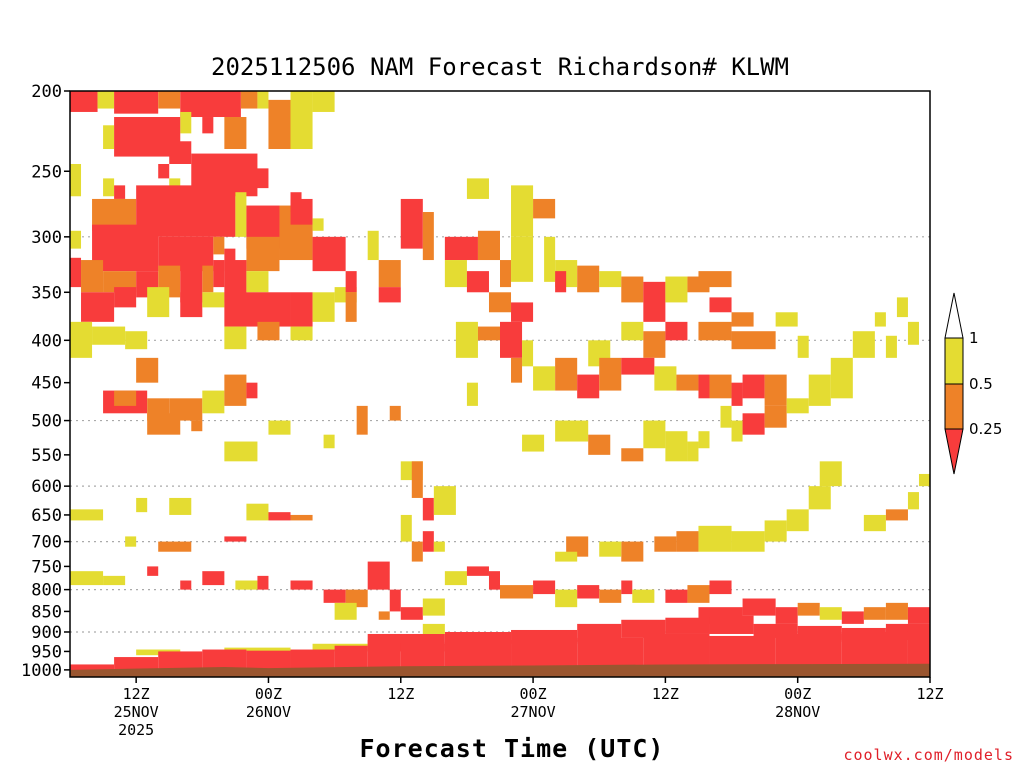  I want to click on y-tick-label-950: 950, so click(46, 652).